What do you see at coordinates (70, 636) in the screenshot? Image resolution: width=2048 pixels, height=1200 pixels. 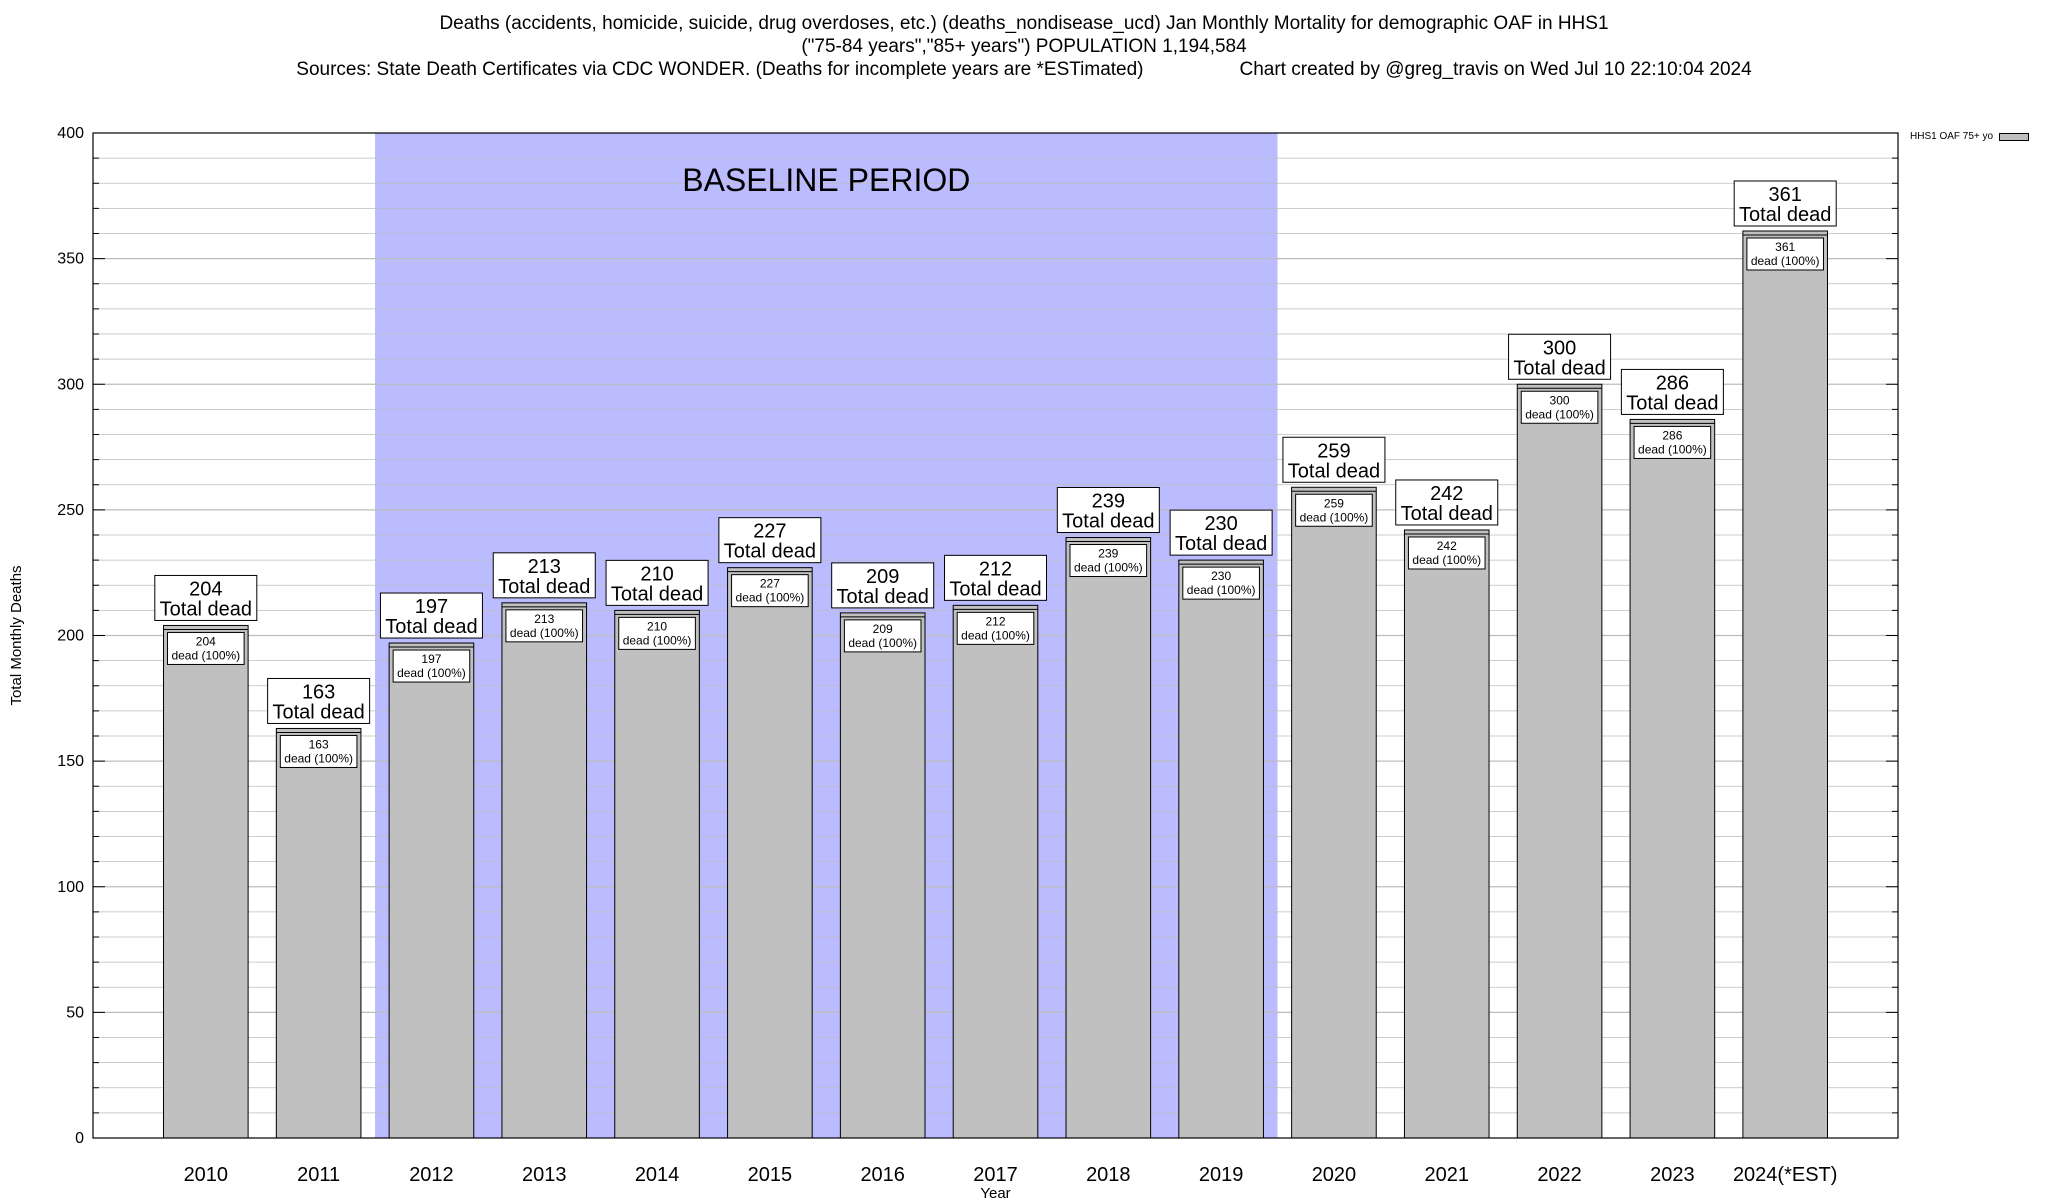 I see `y-tick-label: 200` at bounding box center [70, 636].